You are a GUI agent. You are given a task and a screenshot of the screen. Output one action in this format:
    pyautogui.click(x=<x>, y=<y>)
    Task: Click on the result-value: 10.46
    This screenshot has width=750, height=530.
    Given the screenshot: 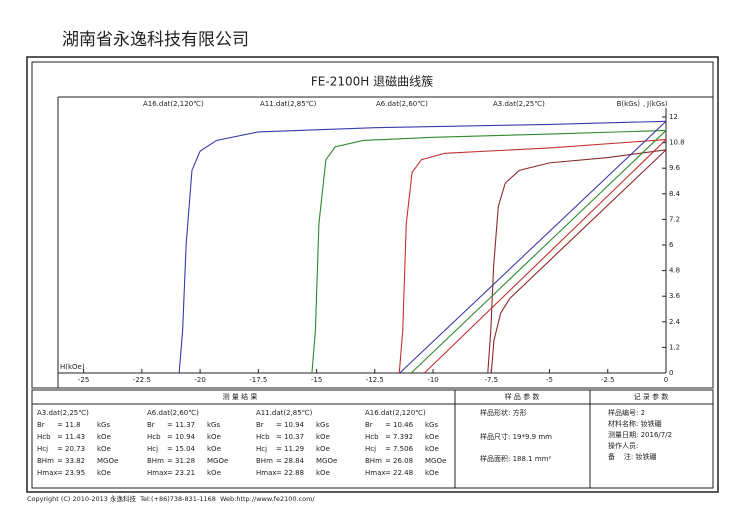 What is the action you would take?
    pyautogui.click(x=403, y=425)
    